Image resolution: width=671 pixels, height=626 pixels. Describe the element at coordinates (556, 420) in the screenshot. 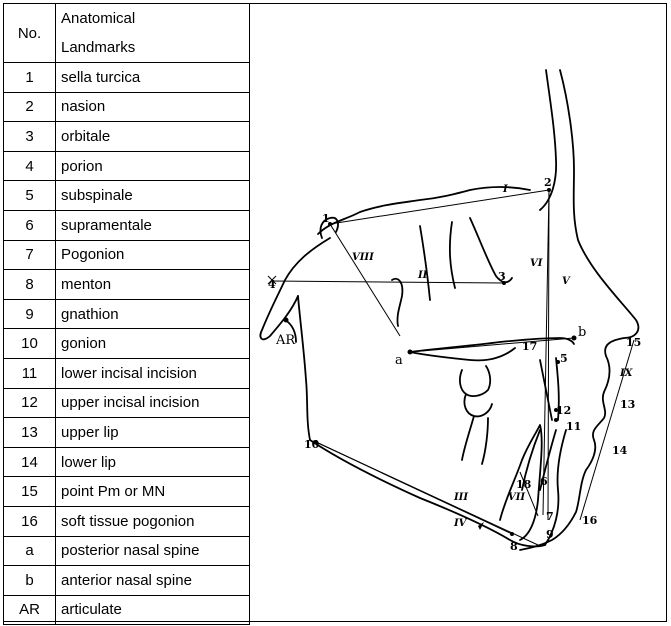

I see `point-11-dot` at that location.